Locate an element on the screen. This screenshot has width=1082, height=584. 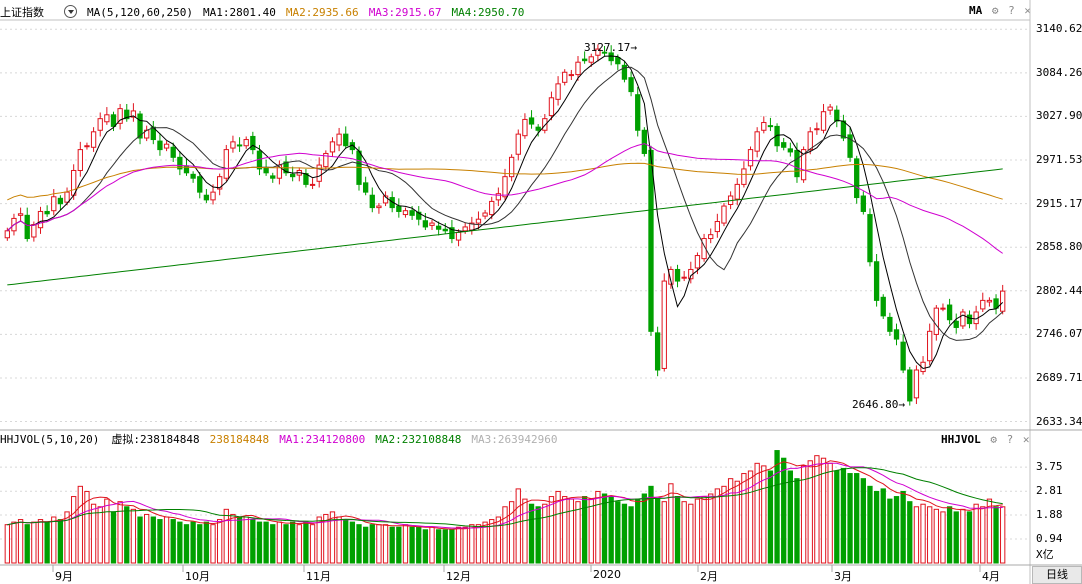
volume-axis-label: 3.75 is located at coordinates (1049, 467).